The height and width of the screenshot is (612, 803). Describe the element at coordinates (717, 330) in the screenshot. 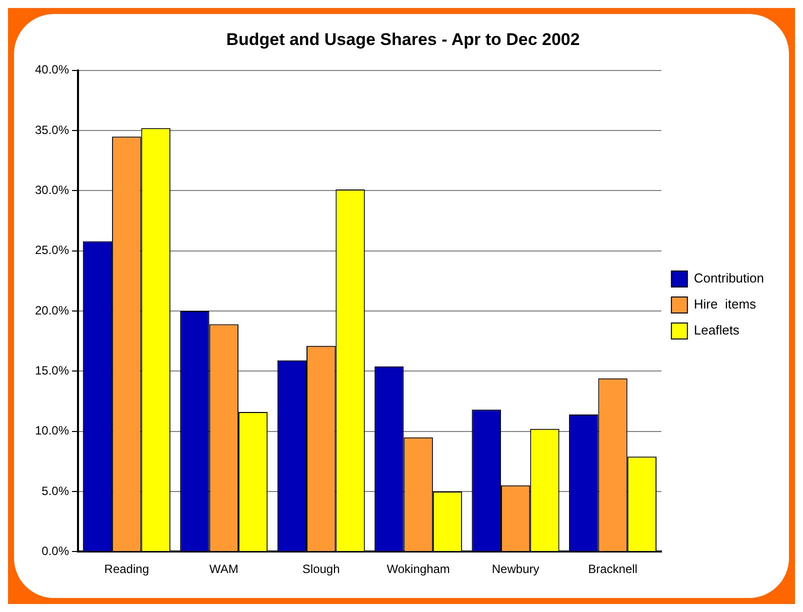

I see `legend-label: Leaflets` at that location.